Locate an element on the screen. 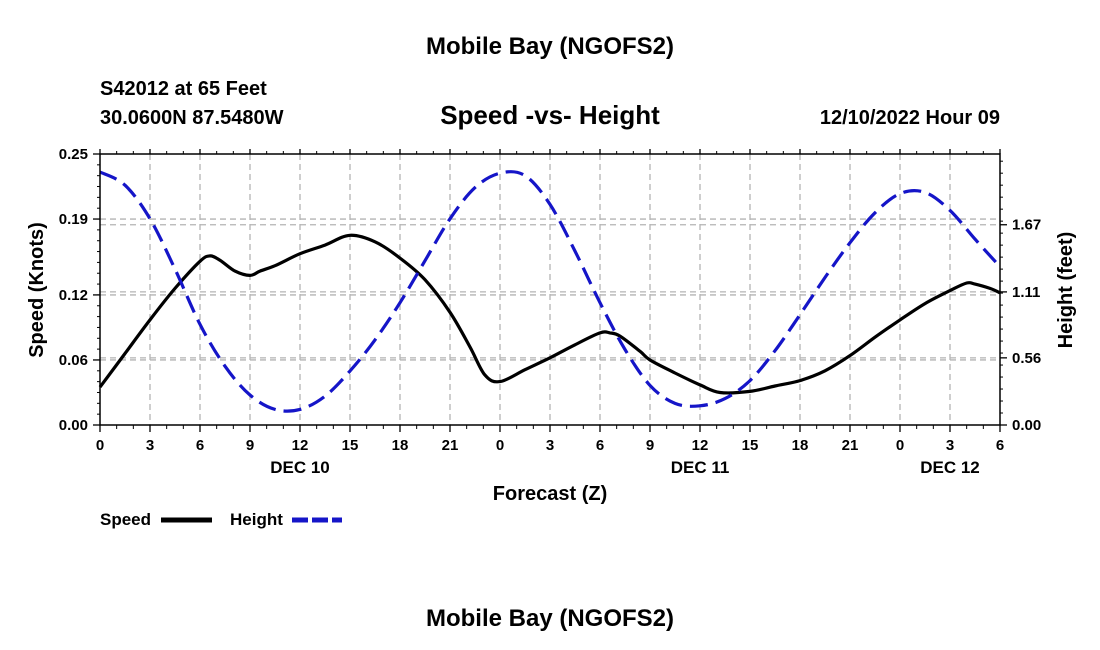 The image size is (1100, 650). legend-speed-label: Speed is located at coordinates (125, 519).